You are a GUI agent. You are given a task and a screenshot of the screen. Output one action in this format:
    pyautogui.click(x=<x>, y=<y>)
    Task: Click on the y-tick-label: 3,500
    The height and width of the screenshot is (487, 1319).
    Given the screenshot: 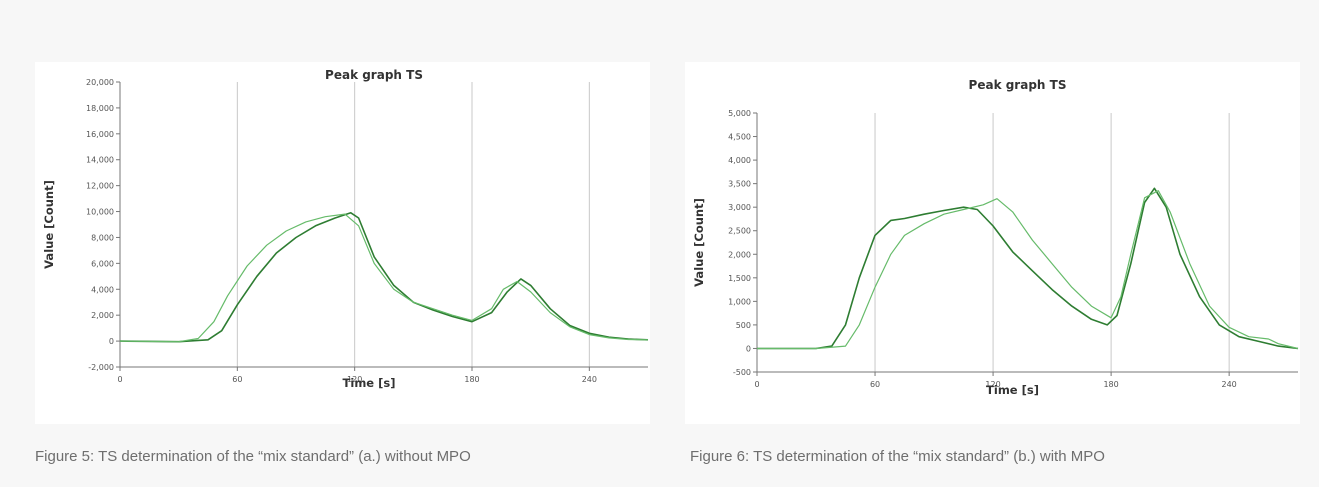 What is the action you would take?
    pyautogui.click(x=739, y=184)
    